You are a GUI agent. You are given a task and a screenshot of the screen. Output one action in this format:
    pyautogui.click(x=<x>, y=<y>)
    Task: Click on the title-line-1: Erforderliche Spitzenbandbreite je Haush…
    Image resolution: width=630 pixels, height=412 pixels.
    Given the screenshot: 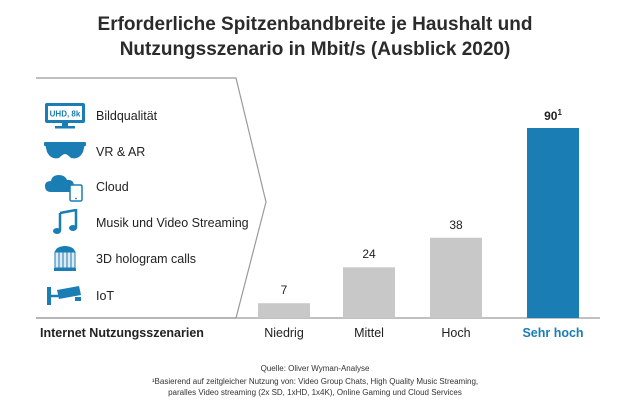 What is the action you would take?
    pyautogui.click(x=315, y=24)
    